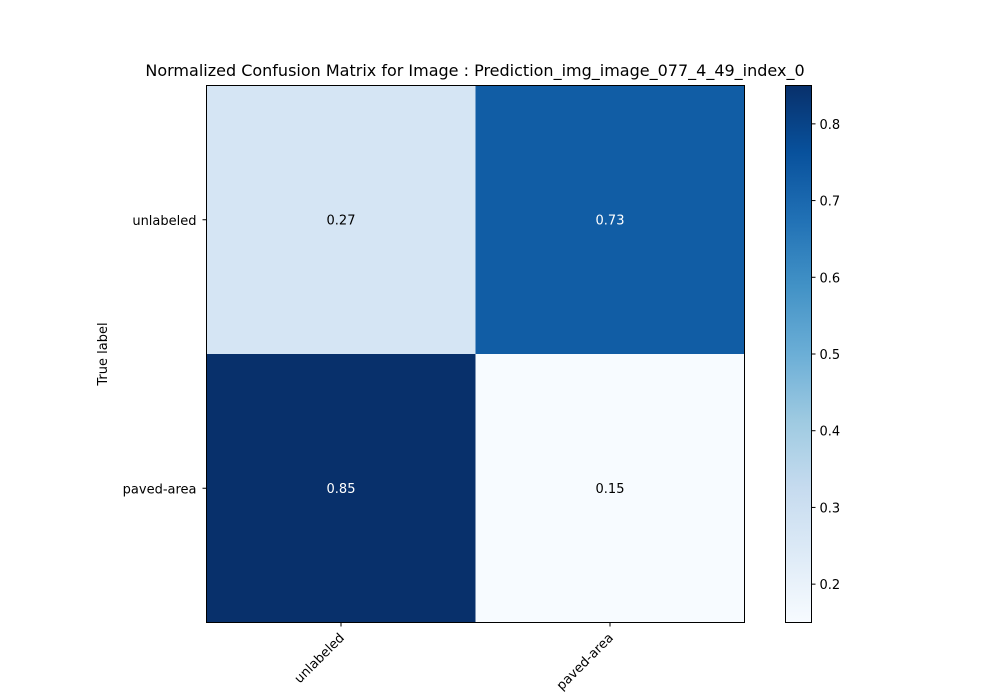 Image resolution: width=1000 pixels, height=700 pixels. Describe the element at coordinates (320, 659) in the screenshot. I see `x-tick-label: unlabeled` at that location.